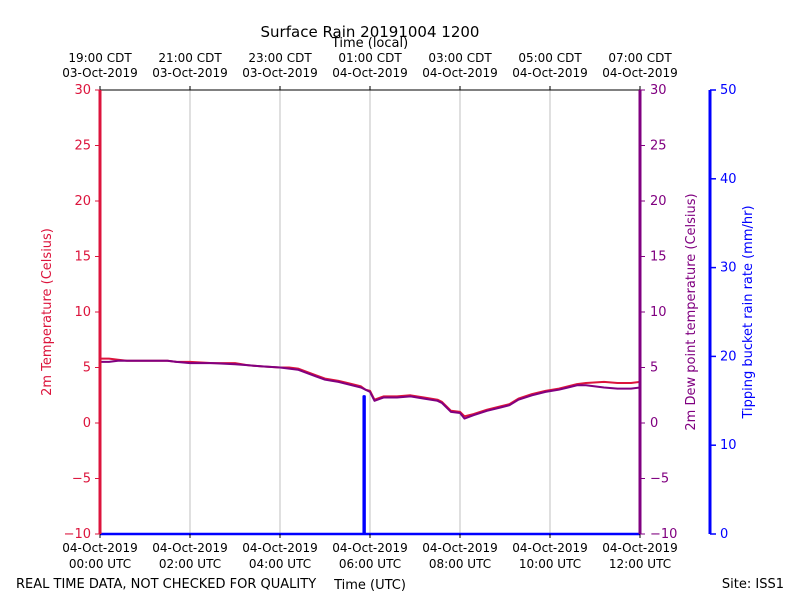 This screenshot has width=800, height=600. Describe the element at coordinates (369, 43) in the screenshot. I see `top-axis-label: Time (local)` at that location.